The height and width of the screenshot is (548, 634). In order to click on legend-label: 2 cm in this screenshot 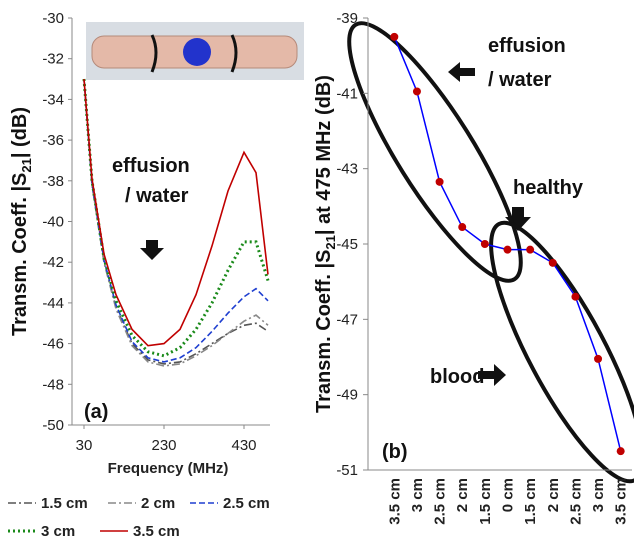, I will do `click(158, 503)`.